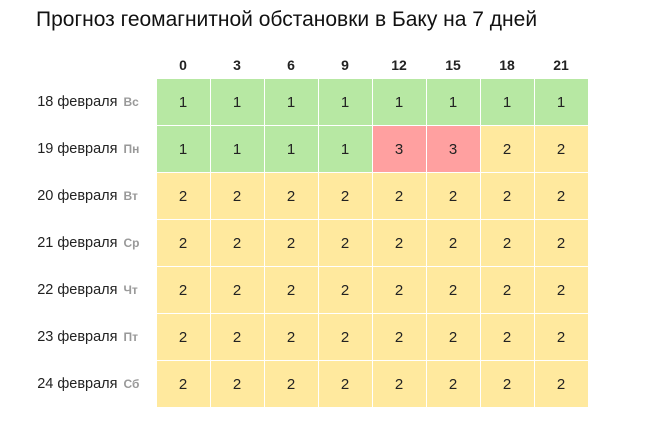  I want to click on row-label: 19 февраля Пн, so click(94, 149).